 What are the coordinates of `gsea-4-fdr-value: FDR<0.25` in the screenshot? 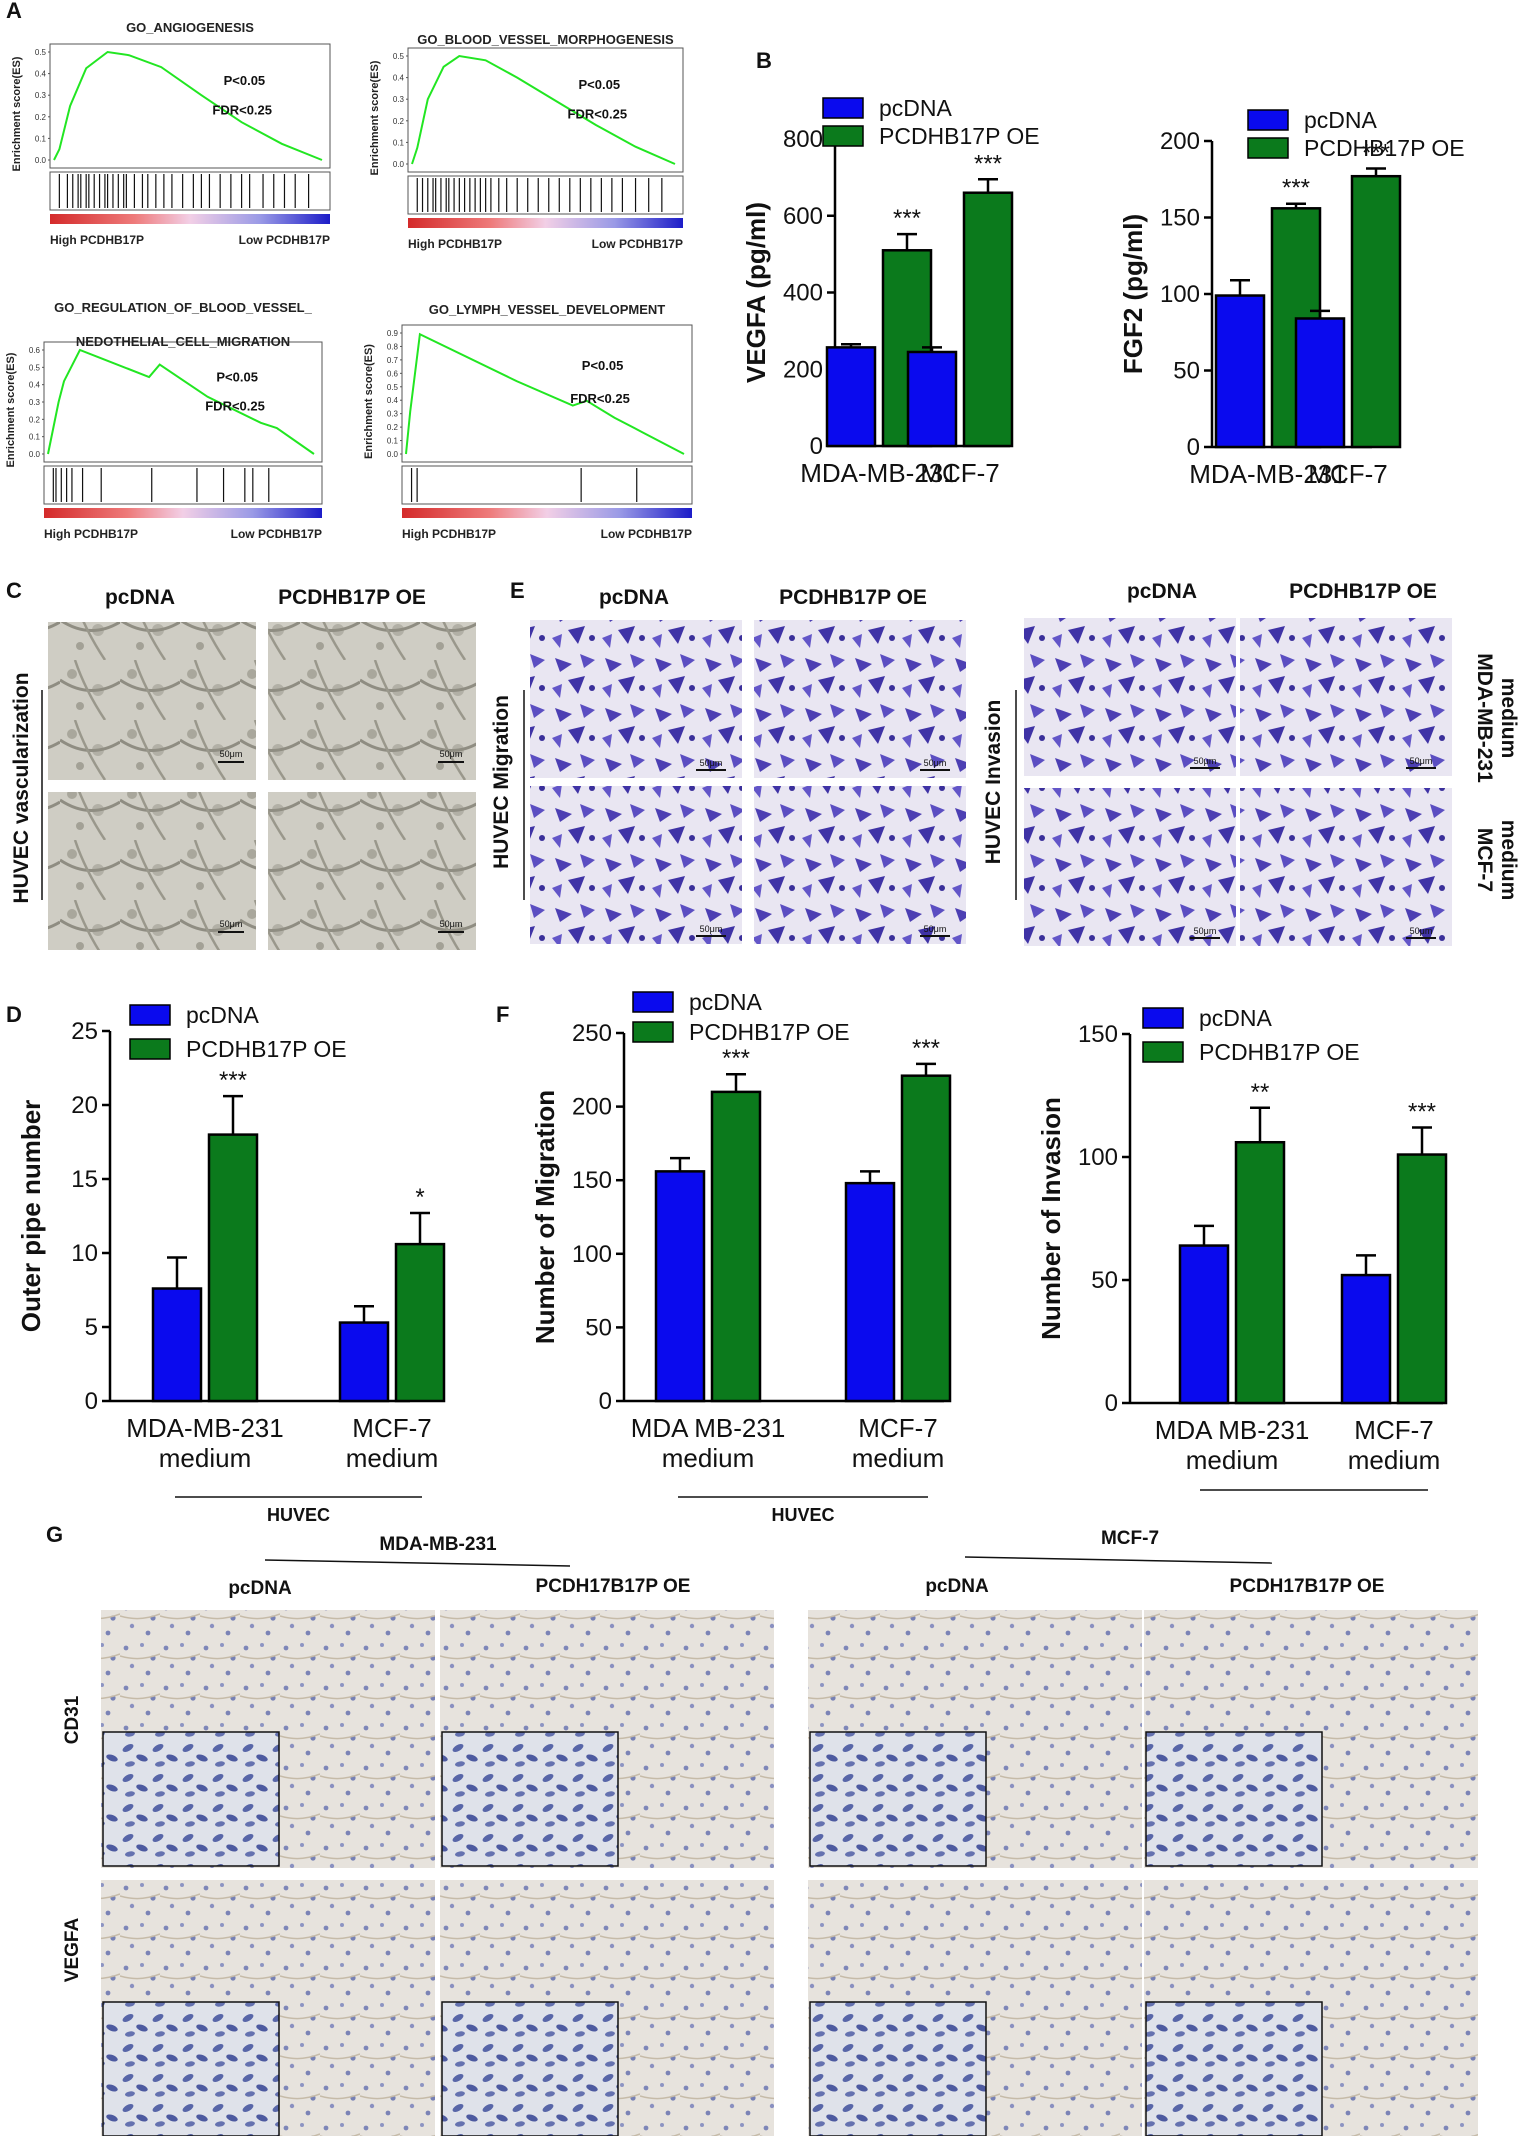 It's located at (600, 398).